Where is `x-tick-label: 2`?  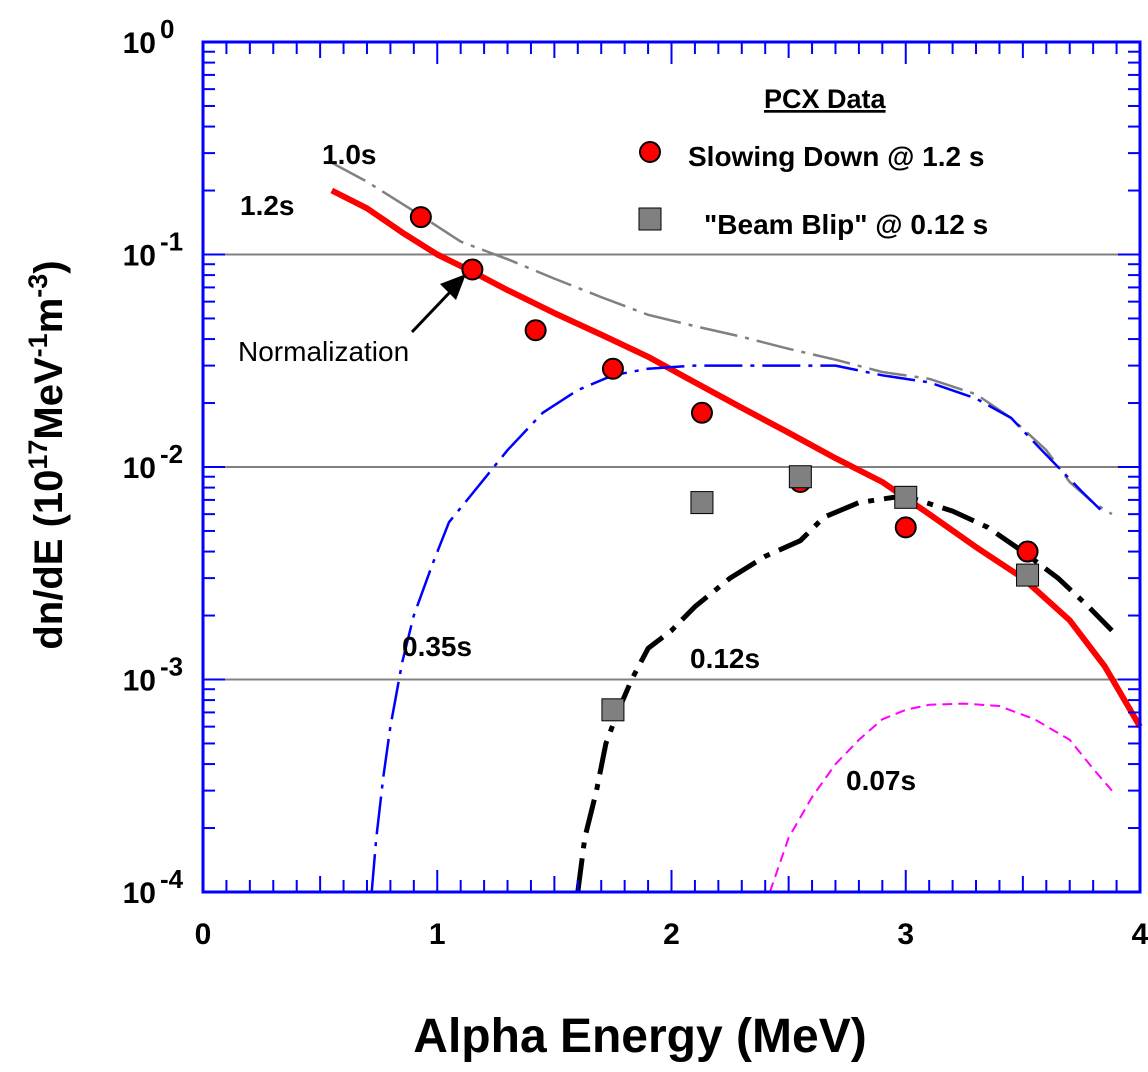
x-tick-label: 2 is located at coordinates (671, 934).